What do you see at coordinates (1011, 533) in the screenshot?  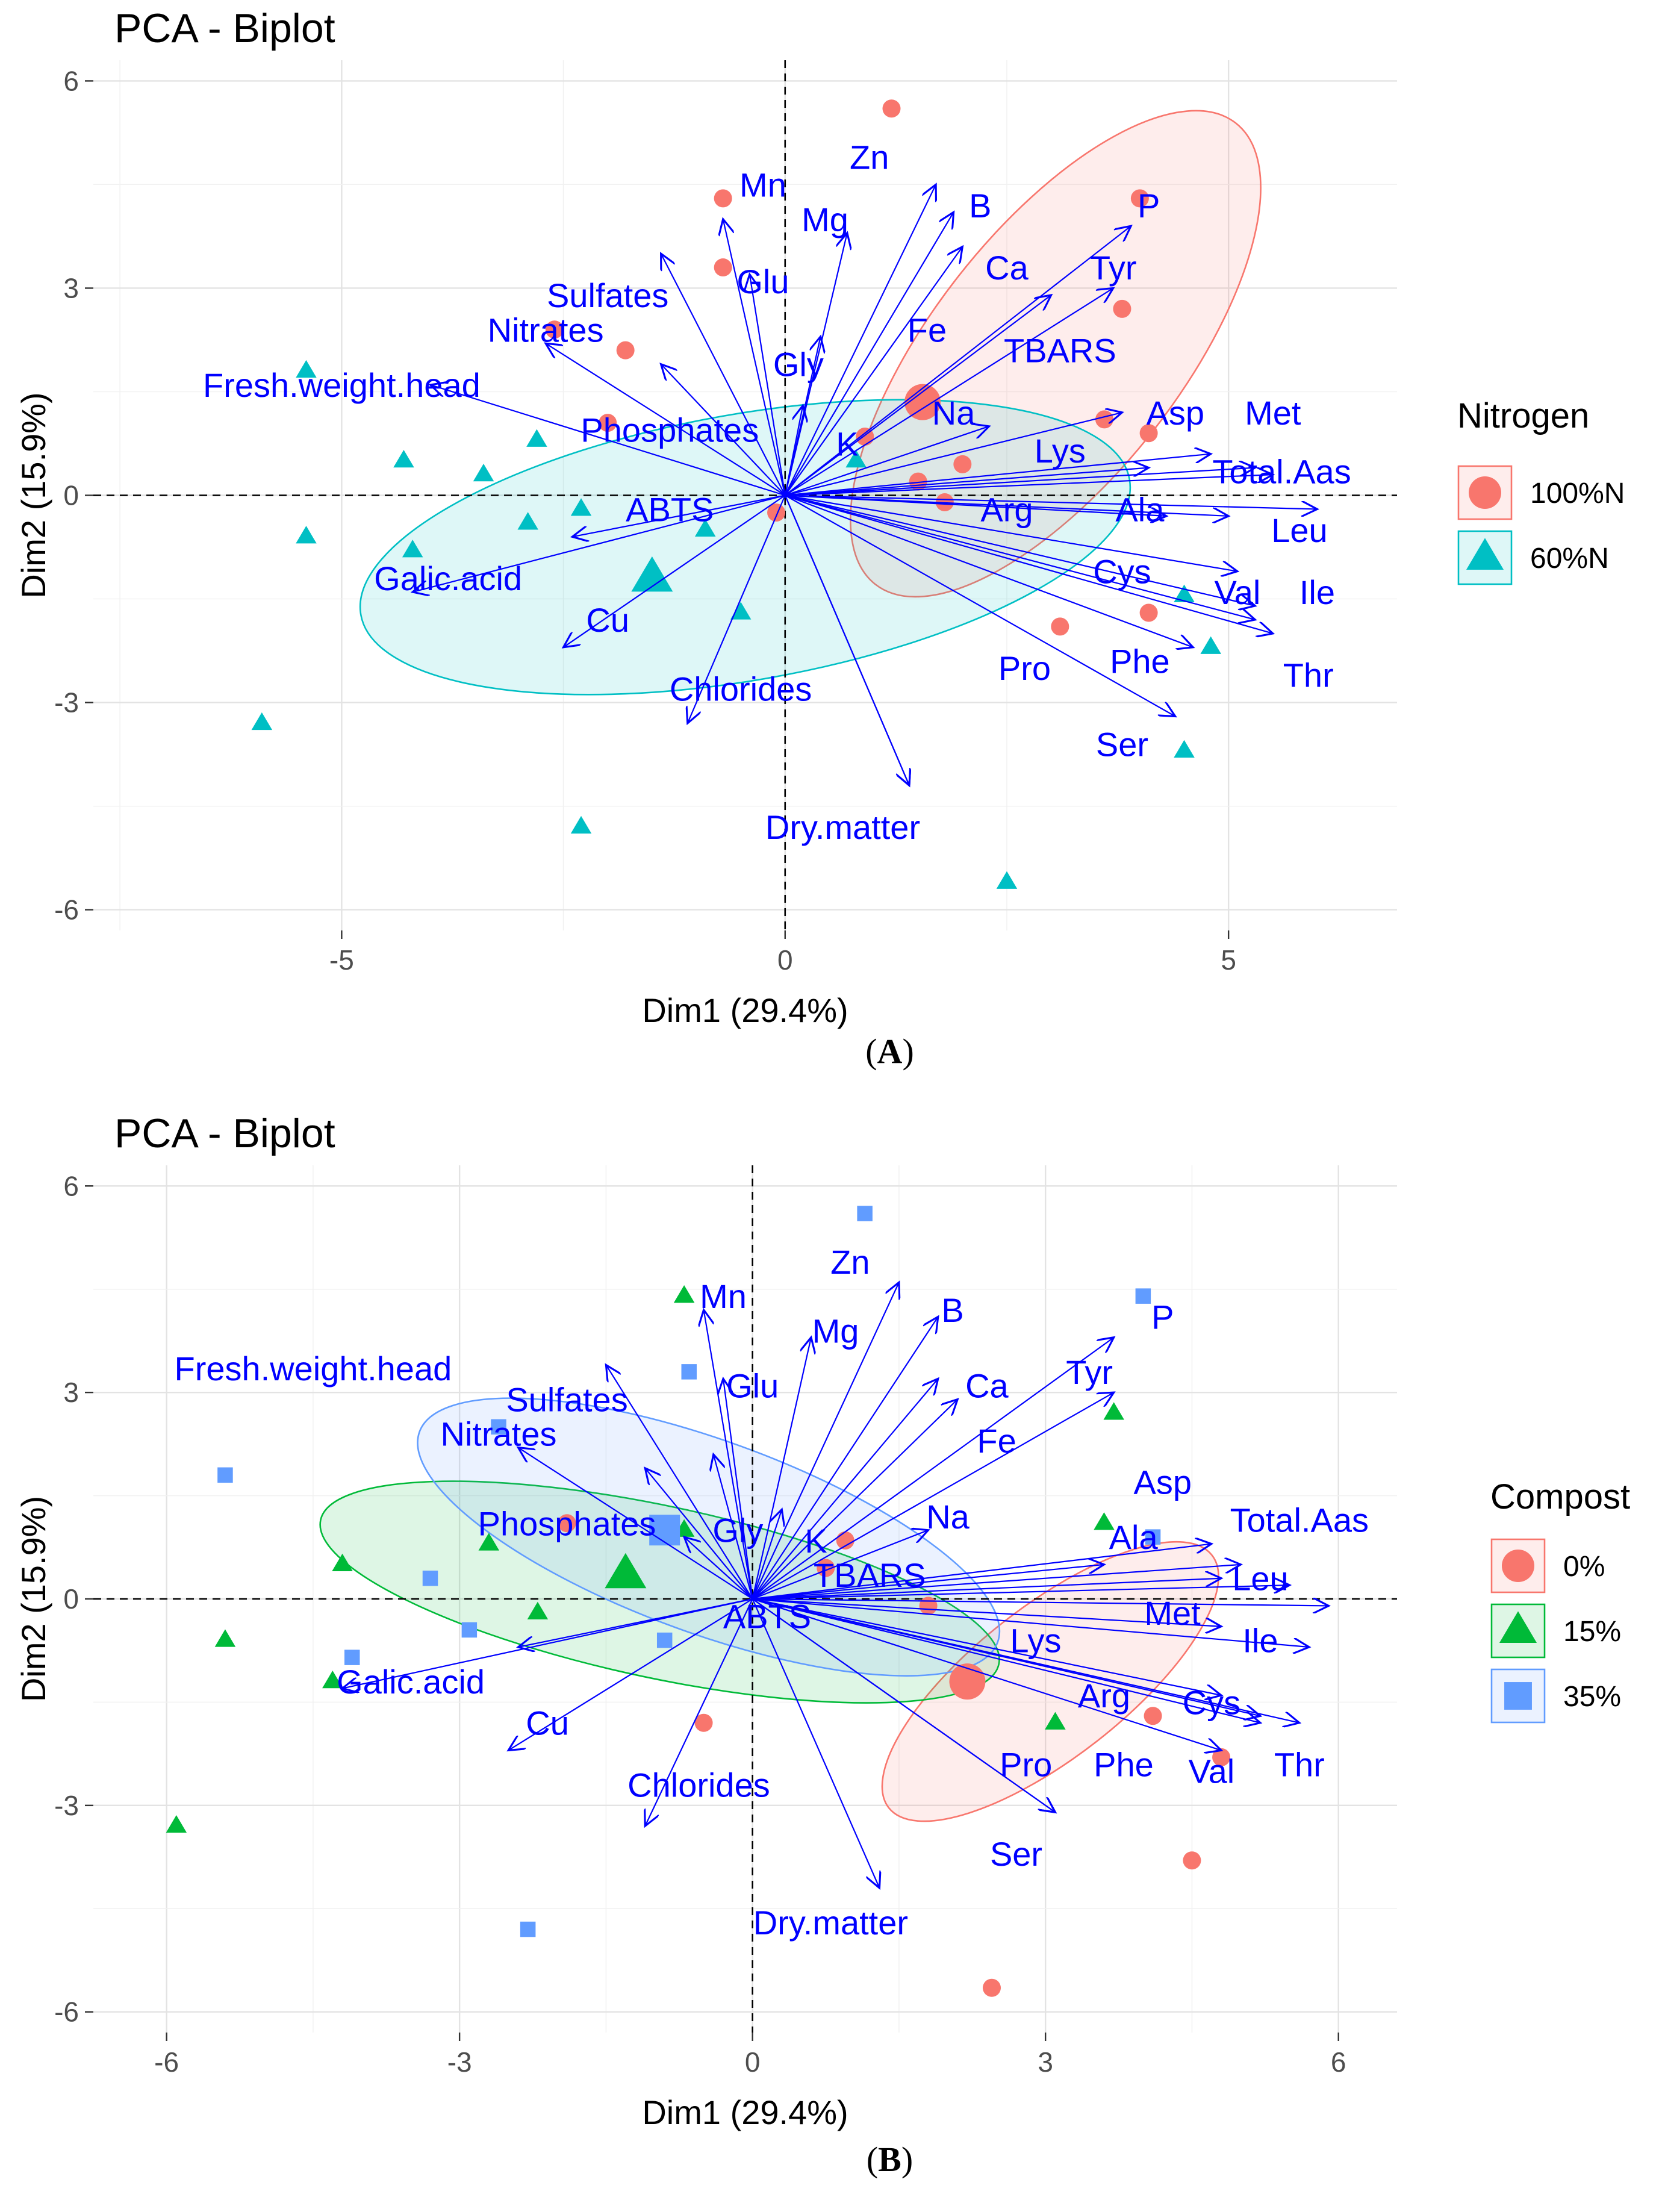 I see `variable-arrow-cys` at bounding box center [1011, 533].